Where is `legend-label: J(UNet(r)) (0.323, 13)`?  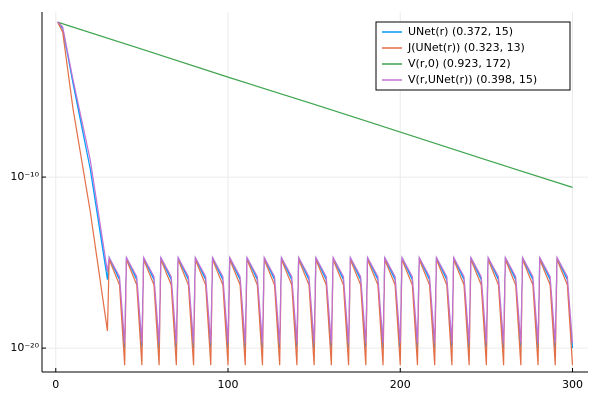
legend-label: J(UNet(r)) (0.323, 13) is located at coordinates (466, 47).